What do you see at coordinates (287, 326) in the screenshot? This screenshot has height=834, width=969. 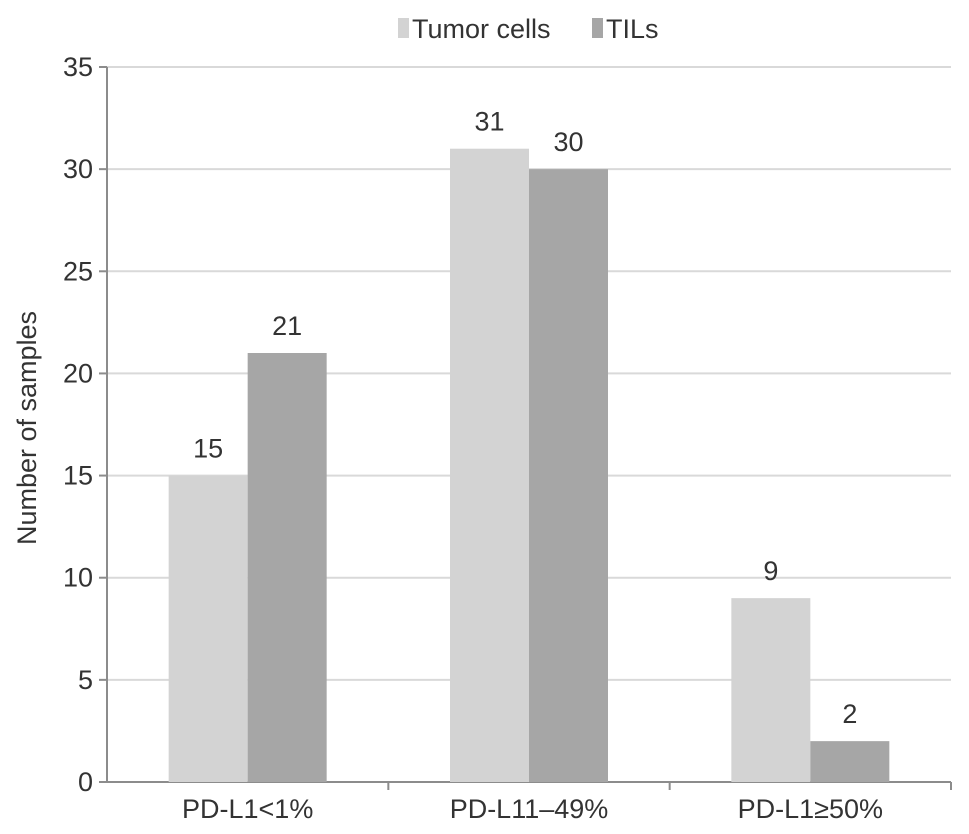 I see `data-label: 21` at bounding box center [287, 326].